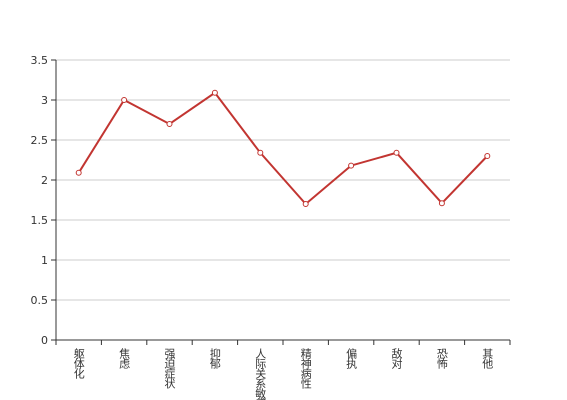 The width and height of the screenshot is (567, 400). Describe the element at coordinates (40, 300) in the screenshot. I see `y-tick-label: 0.5` at that location.